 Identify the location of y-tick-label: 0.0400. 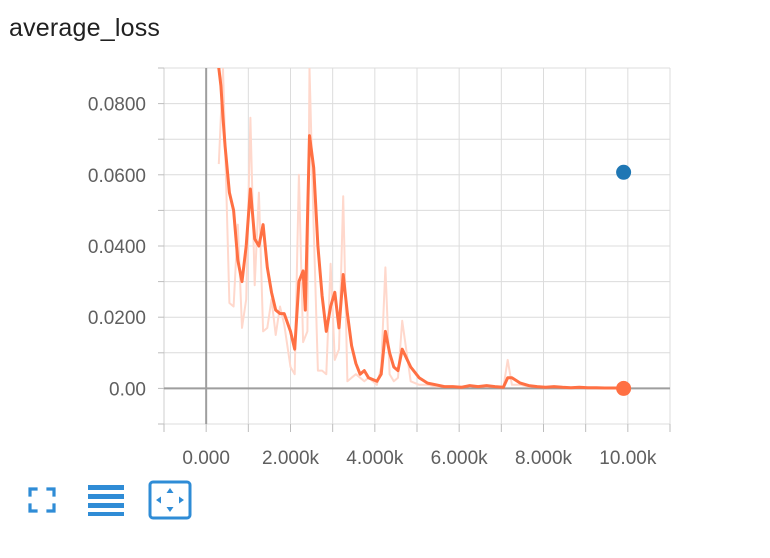
(117, 247).